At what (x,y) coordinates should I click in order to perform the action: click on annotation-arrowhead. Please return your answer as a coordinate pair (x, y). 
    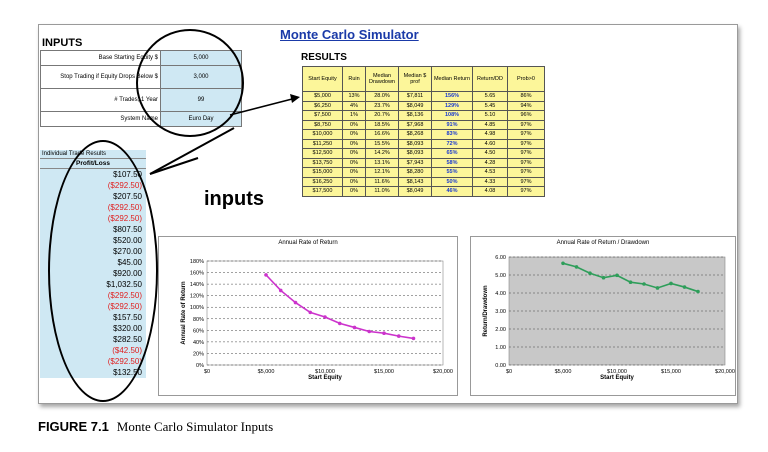
    Looking at the image, I should click on (295, 98).